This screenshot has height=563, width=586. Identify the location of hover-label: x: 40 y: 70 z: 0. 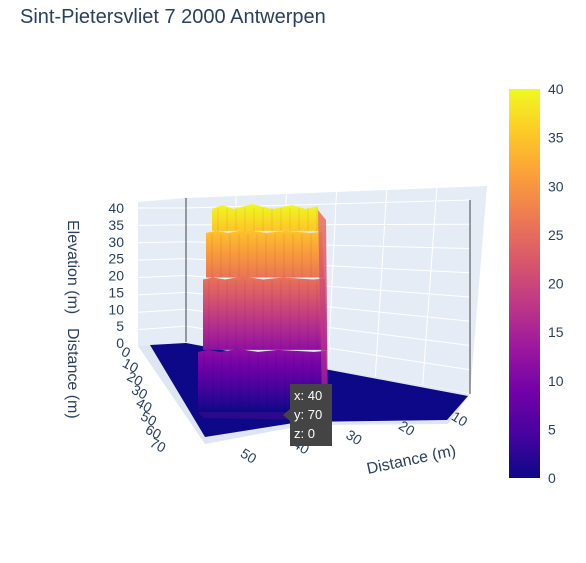
(307, 415).